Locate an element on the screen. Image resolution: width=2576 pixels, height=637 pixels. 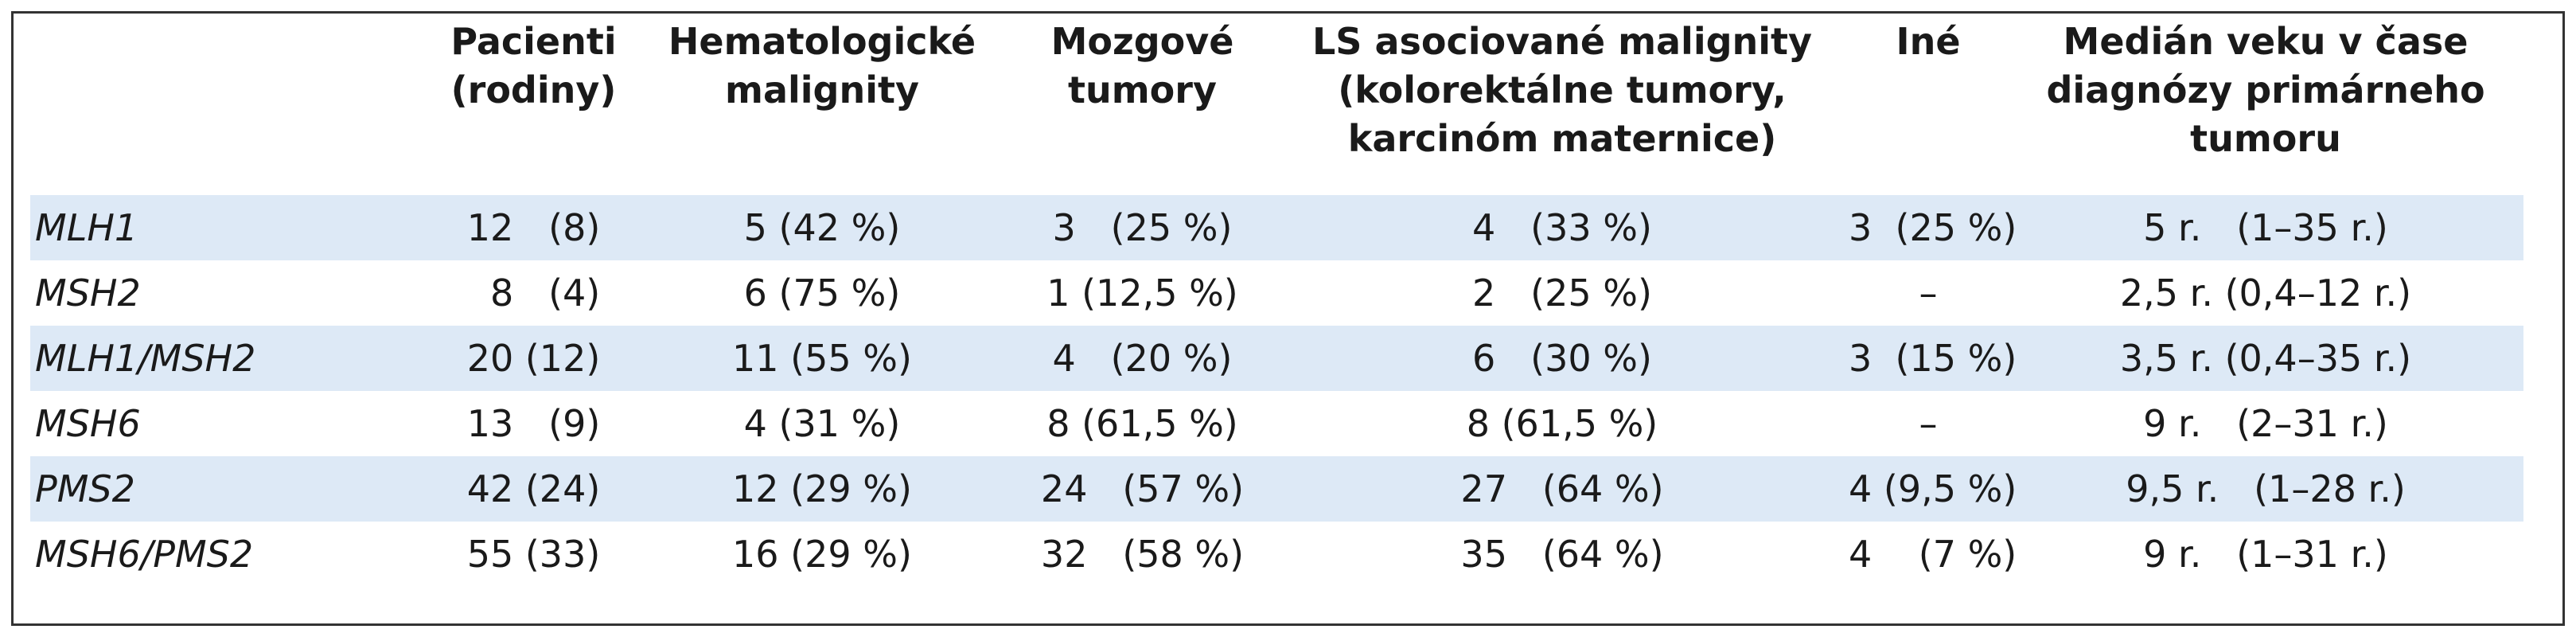
cell-ls: 8 (61,5 %) is located at coordinates (1562, 423).